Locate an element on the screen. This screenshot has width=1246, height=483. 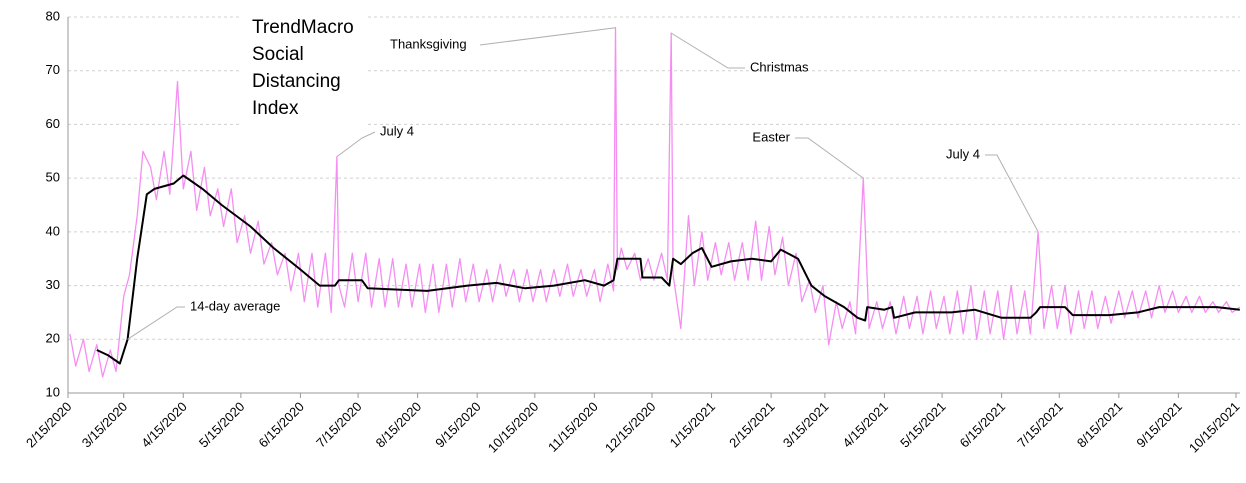
annotation: Easter is located at coordinates (771, 136).